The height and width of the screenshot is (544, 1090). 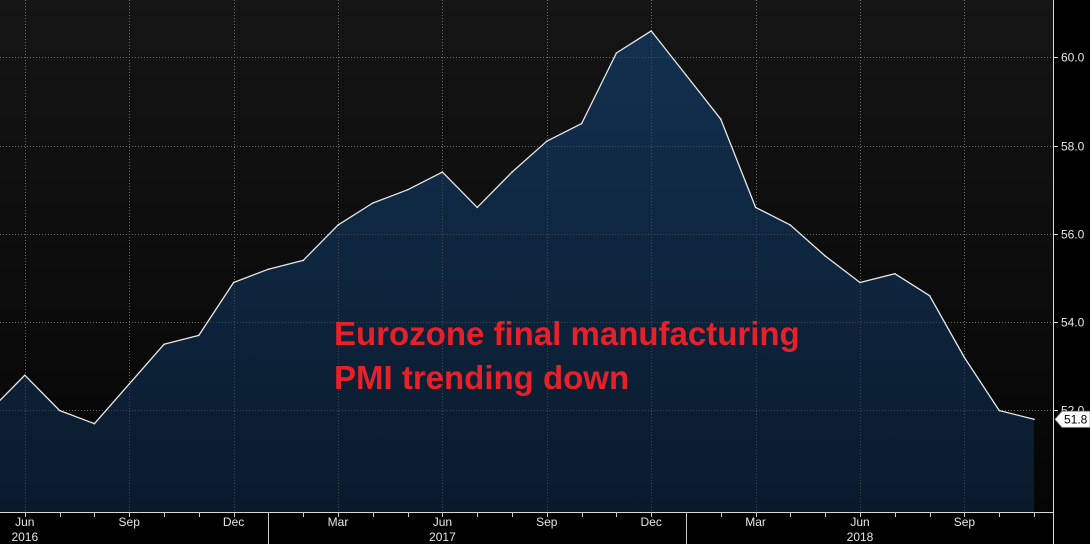 I want to click on y-tick-label: 60.0, so click(x=1073, y=58).